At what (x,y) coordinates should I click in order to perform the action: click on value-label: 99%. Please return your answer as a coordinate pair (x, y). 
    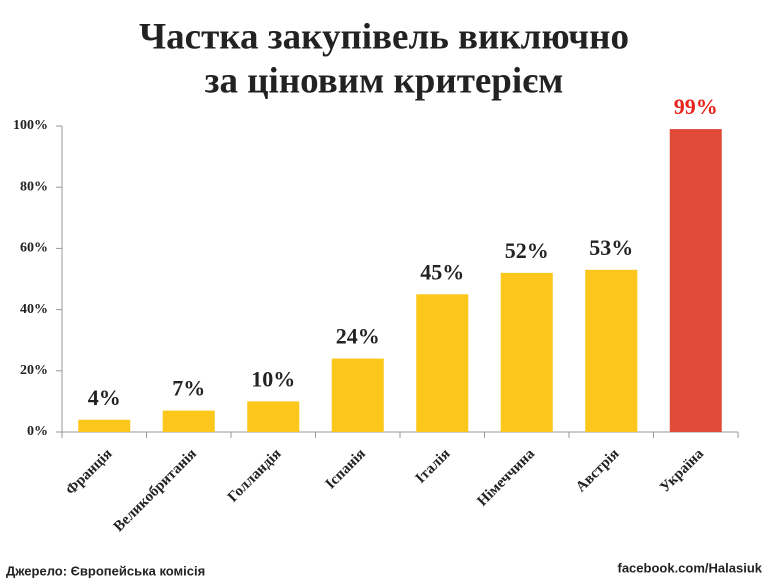
    Looking at the image, I should click on (696, 106).